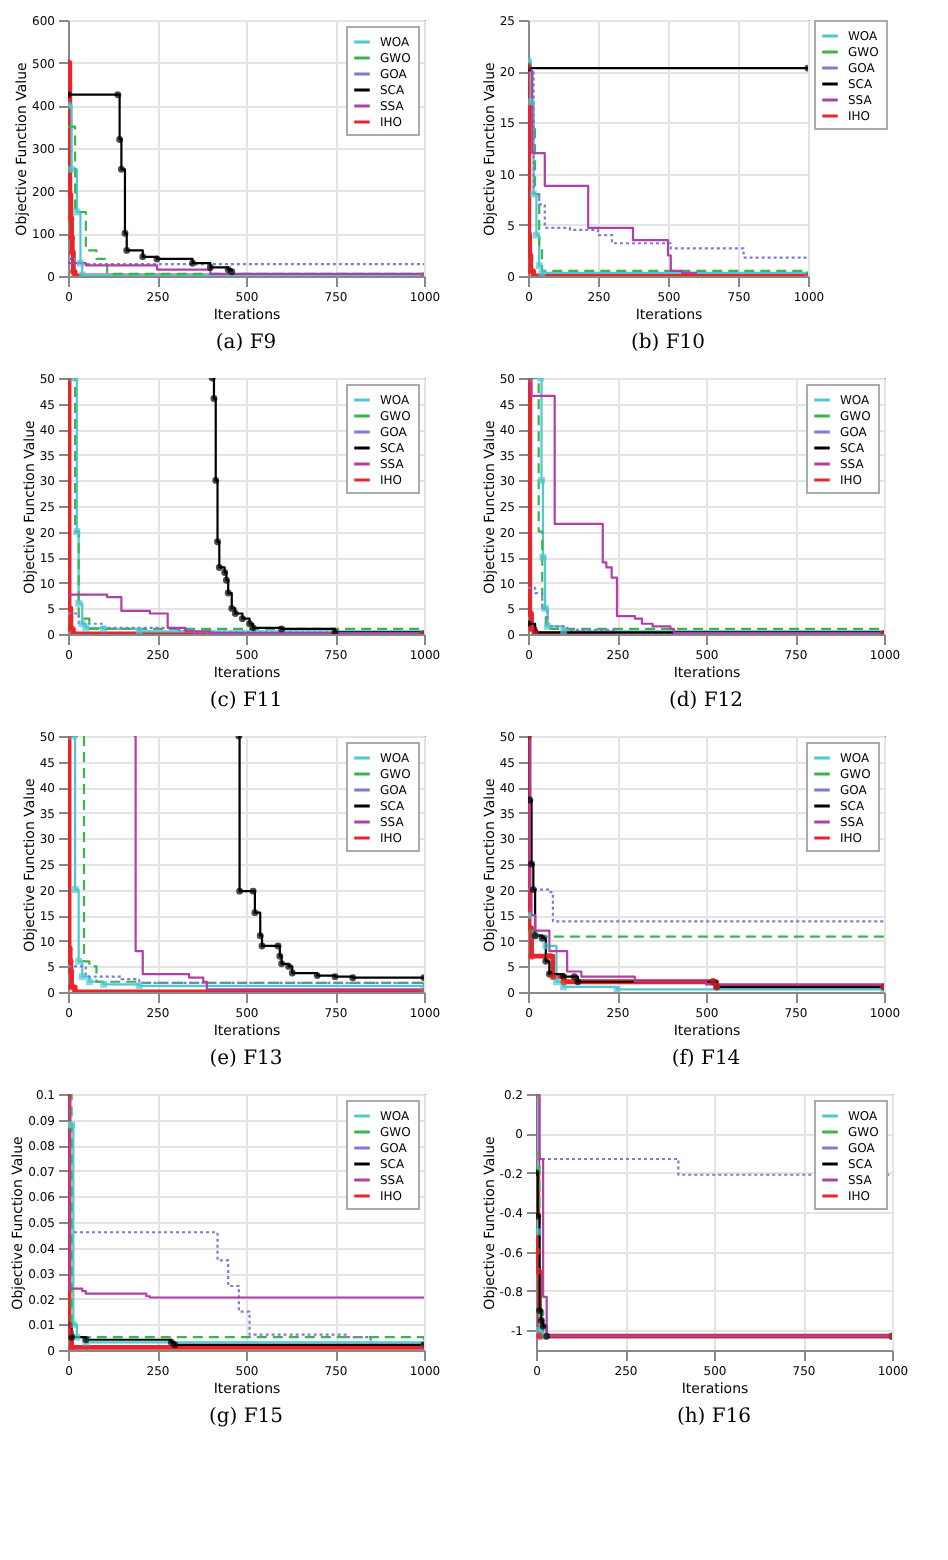 The height and width of the screenshot is (1560, 948). What do you see at coordinates (714, 1417) in the screenshot?
I see `text: (h) F16` at bounding box center [714, 1417].